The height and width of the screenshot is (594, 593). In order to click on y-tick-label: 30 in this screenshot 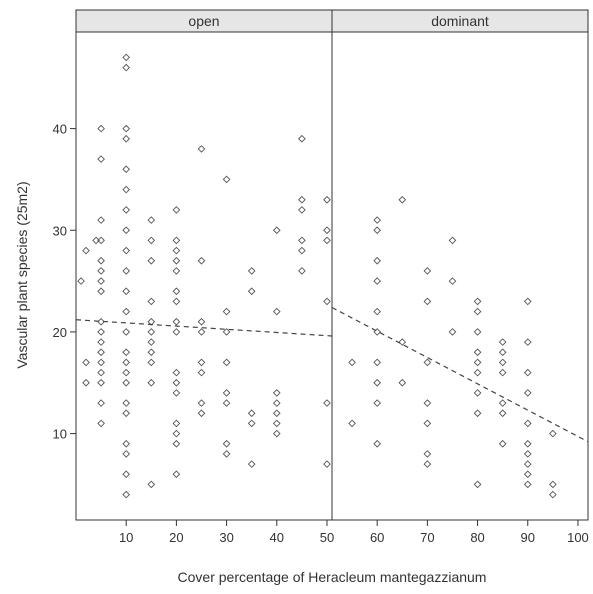, I will do `click(60, 230)`.